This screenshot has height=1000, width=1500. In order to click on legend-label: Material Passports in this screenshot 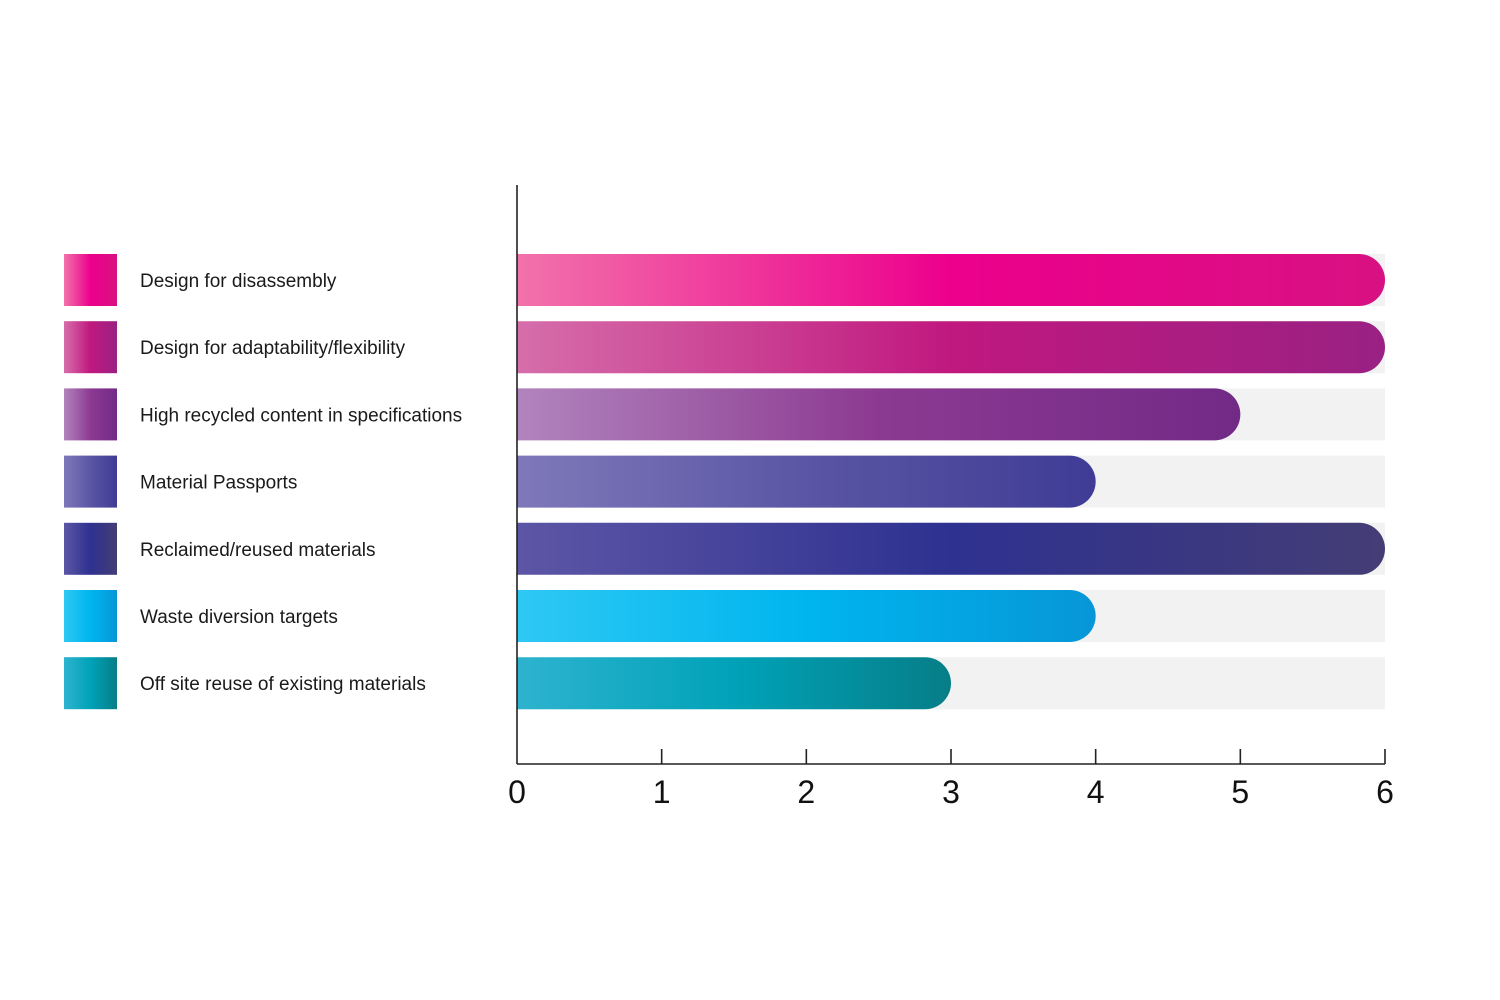, I will do `click(218, 483)`.